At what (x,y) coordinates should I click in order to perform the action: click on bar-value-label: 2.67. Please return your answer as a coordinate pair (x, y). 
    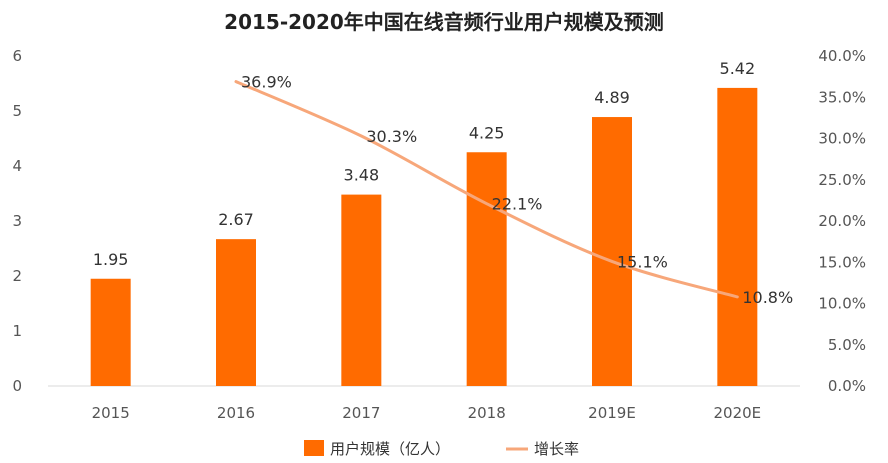
    Looking at the image, I should click on (236, 219).